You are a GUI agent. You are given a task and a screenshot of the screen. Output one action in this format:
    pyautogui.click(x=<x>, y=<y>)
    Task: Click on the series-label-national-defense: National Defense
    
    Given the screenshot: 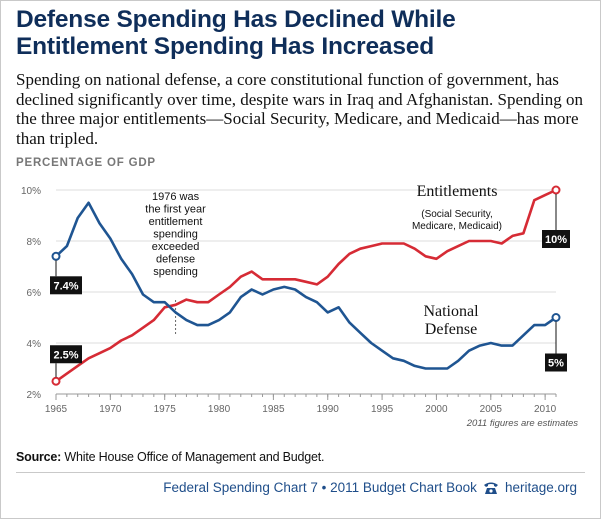 What is the action you would take?
    pyautogui.click(x=451, y=320)
    